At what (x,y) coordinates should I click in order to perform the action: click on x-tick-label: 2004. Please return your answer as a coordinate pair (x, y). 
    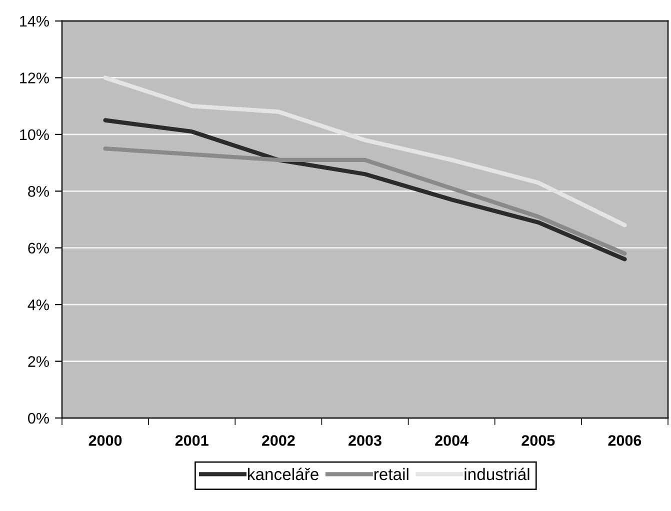
    Looking at the image, I should click on (451, 440).